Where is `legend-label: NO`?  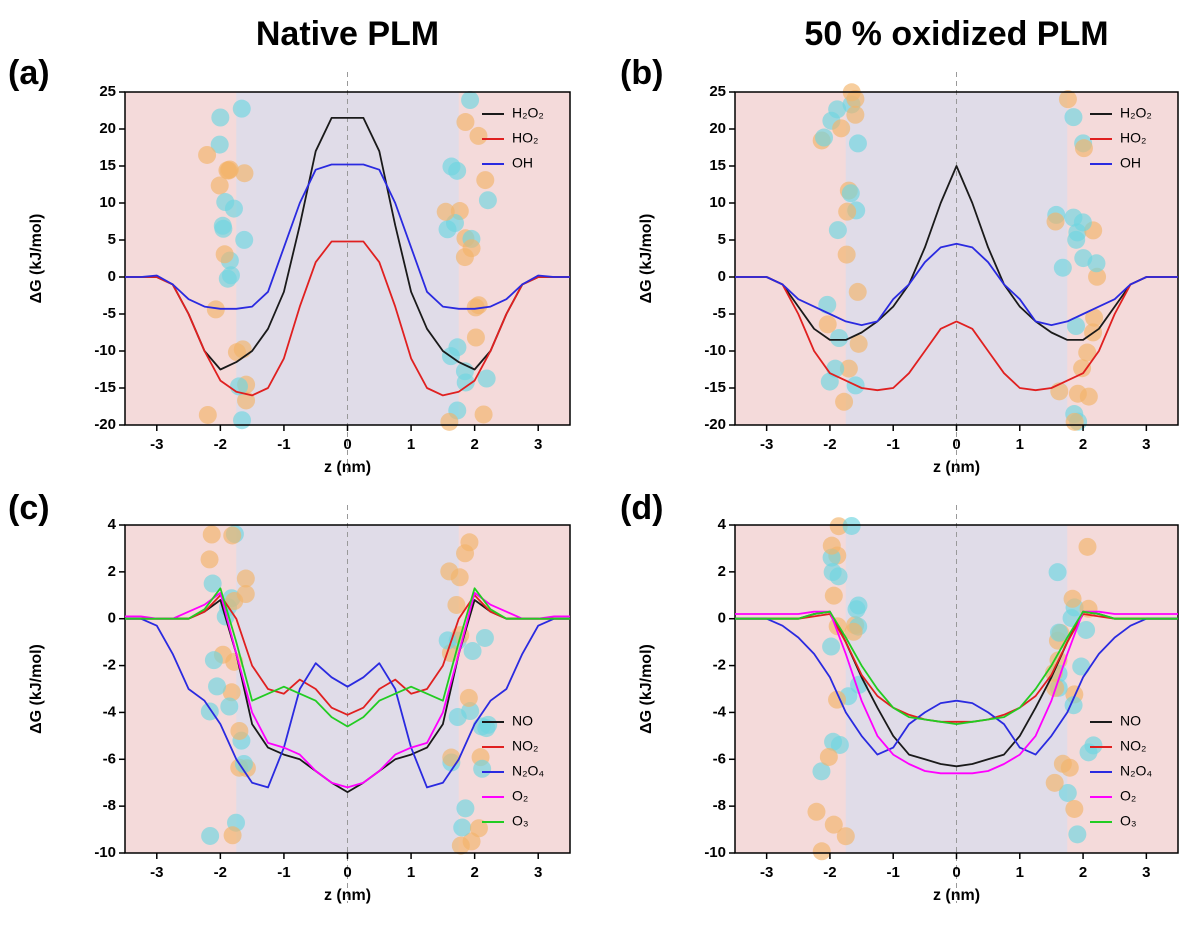 legend-label: NO is located at coordinates (1130, 721).